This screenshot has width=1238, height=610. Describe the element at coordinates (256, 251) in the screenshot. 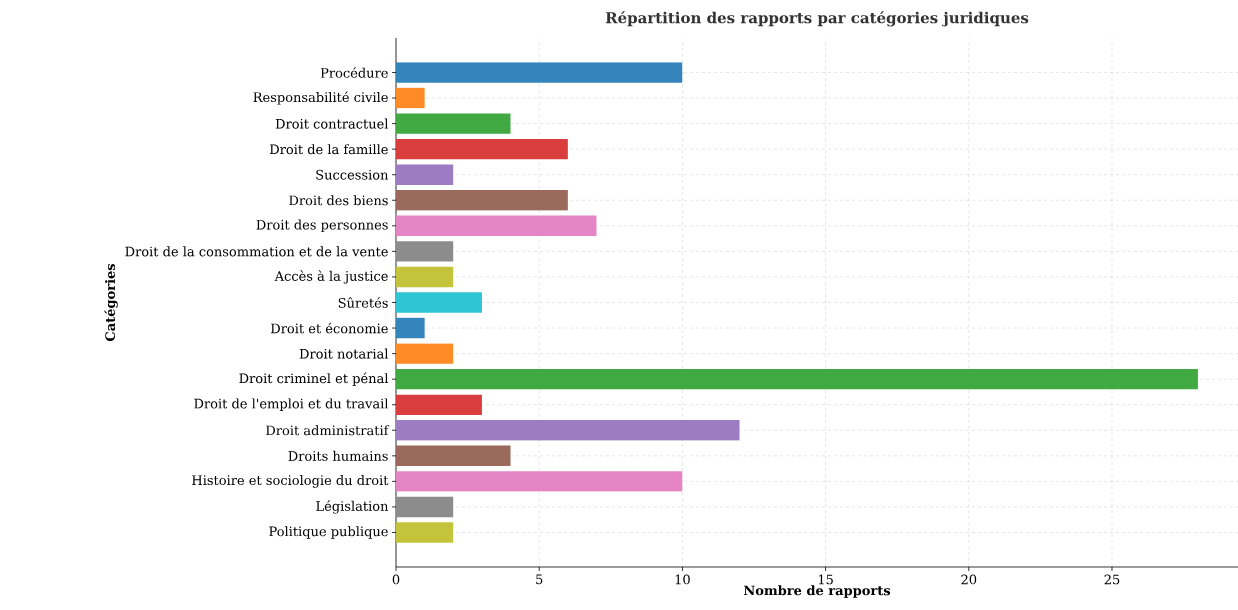

I see `y-tick-label: Droit de la consommation et de la vente` at that location.